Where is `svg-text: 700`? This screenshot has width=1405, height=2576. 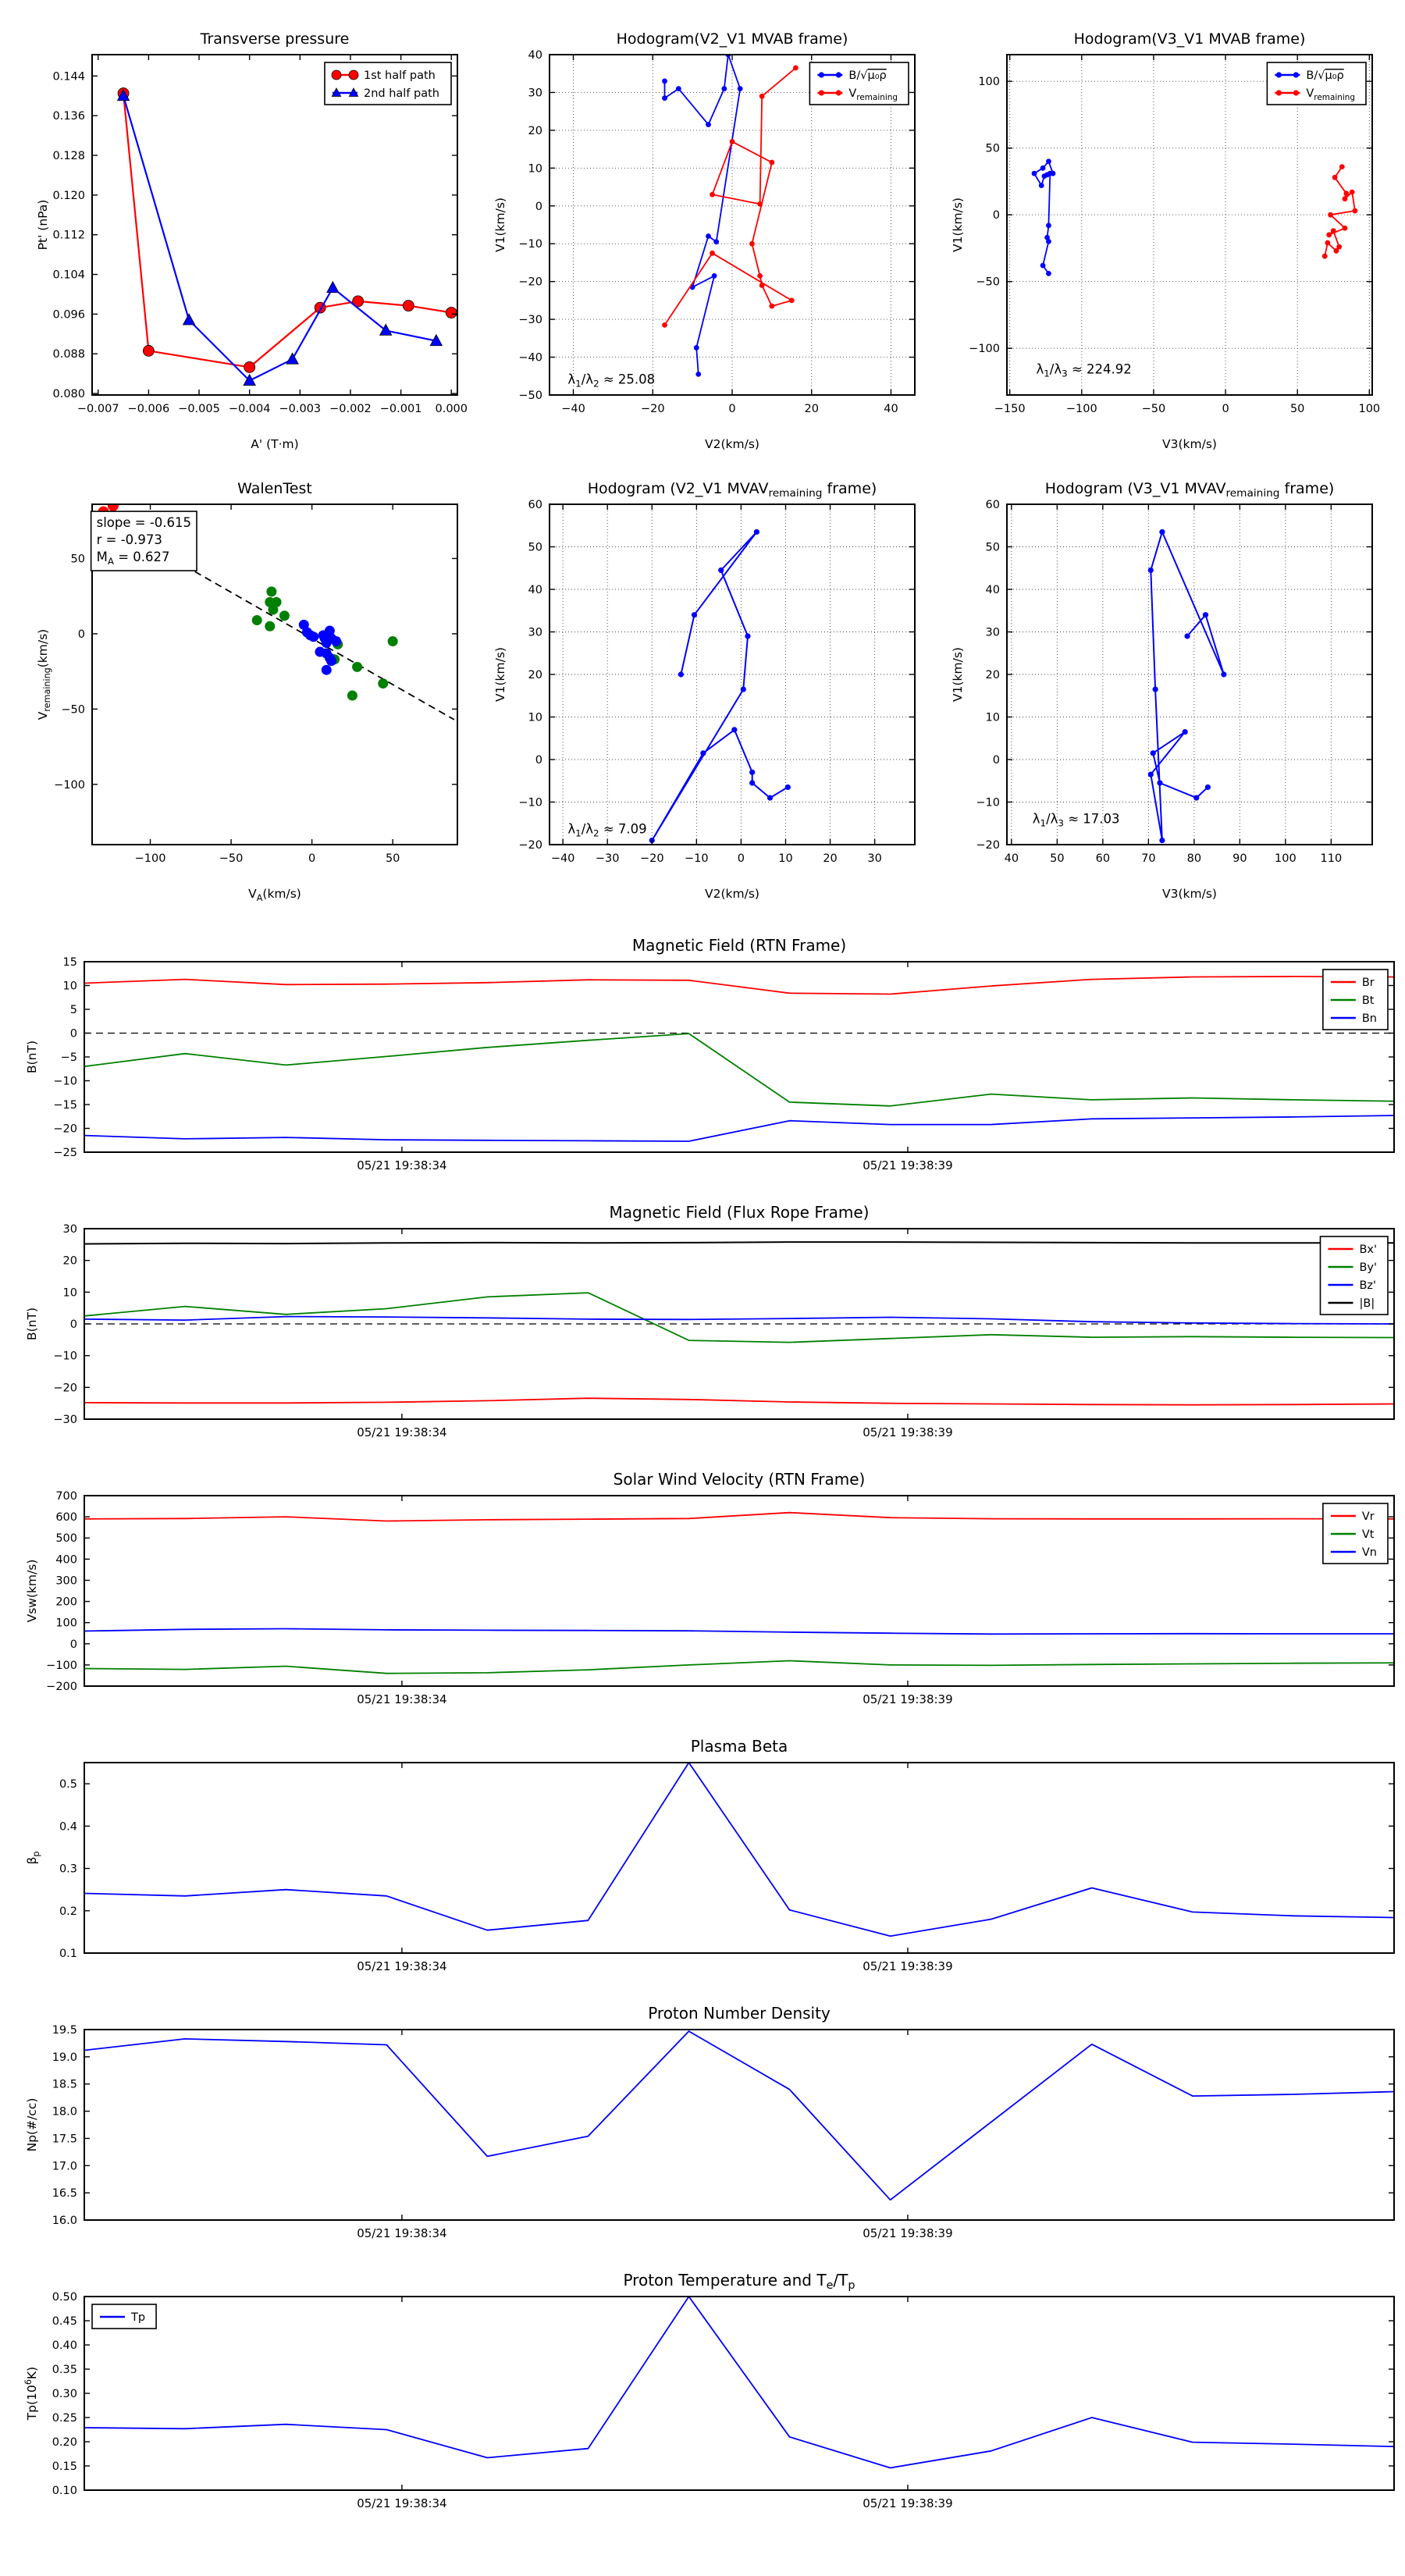 svg-text: 700 is located at coordinates (66, 1496).